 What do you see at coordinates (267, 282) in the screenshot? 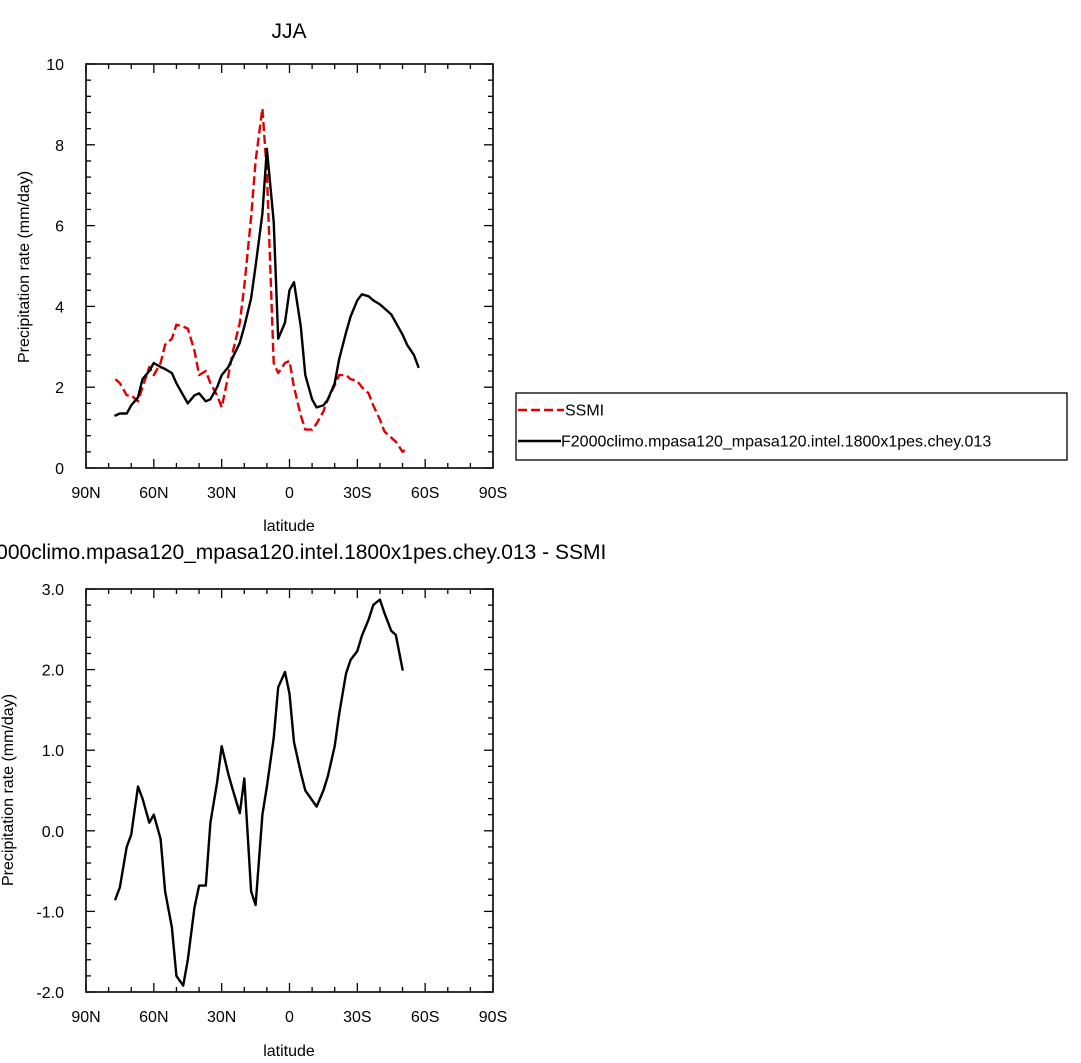
I see `series-line-model` at bounding box center [267, 282].